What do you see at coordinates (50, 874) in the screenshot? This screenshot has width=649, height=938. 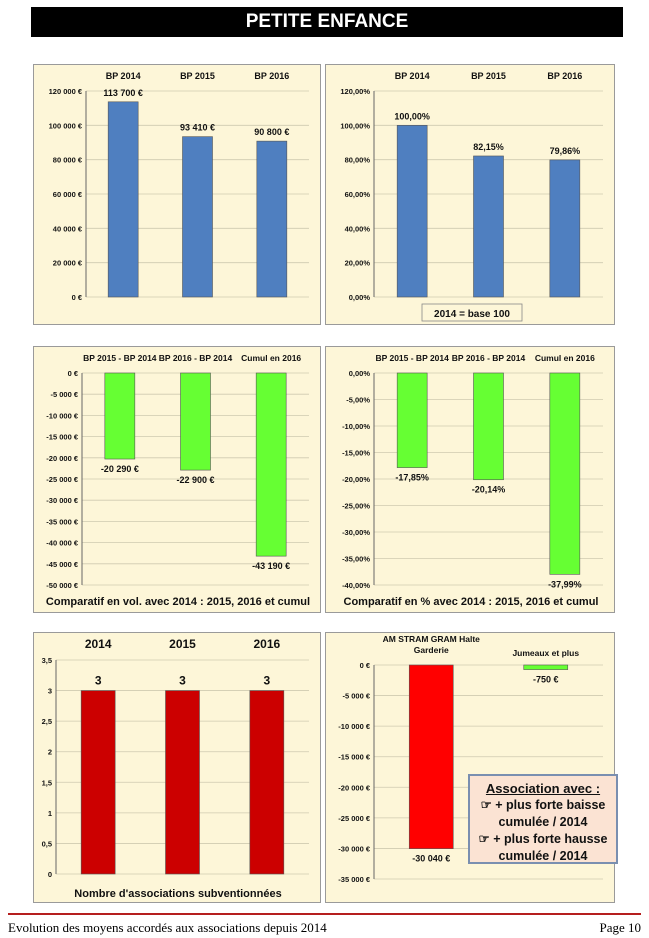 I see `y-tick-label: 0` at bounding box center [50, 874].